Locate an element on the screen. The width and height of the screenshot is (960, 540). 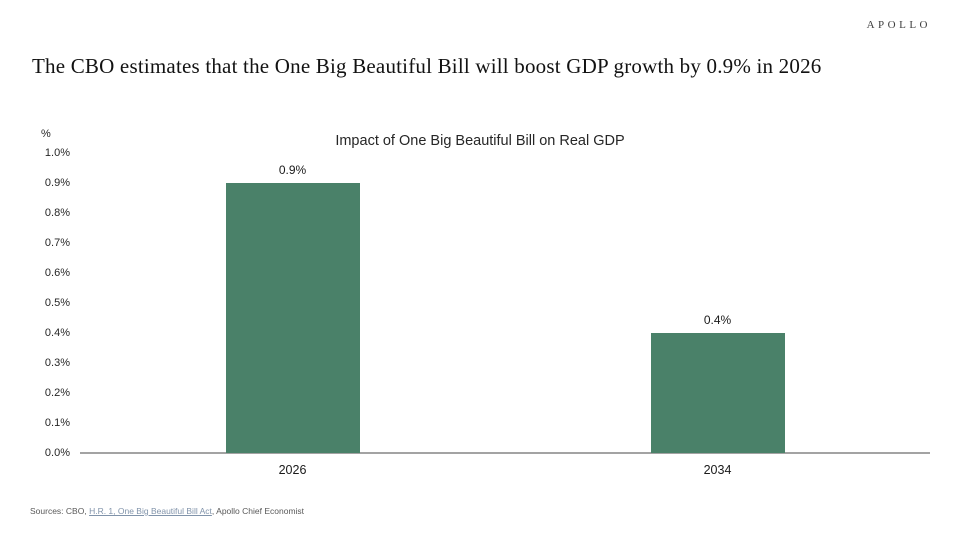
source-suffix: , Apollo Chief Economist is located at coordinates (258, 511).